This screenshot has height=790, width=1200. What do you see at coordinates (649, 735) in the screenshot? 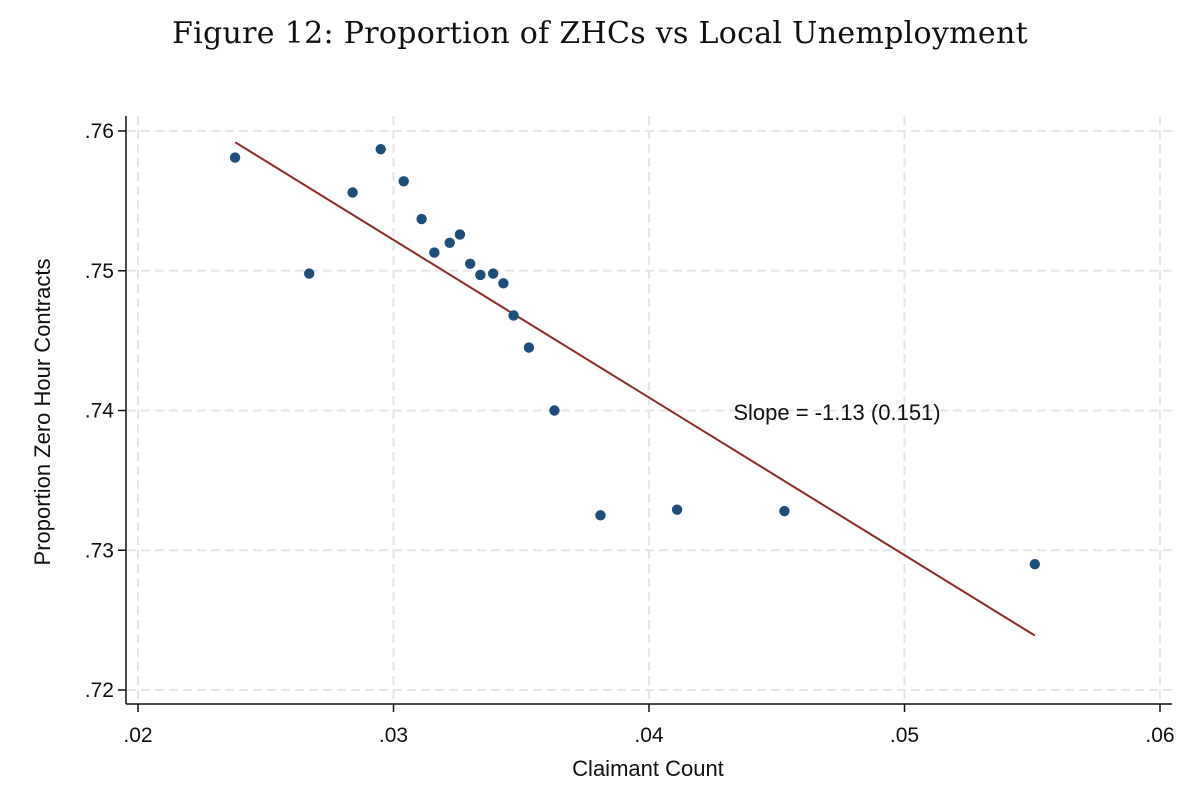
I see `x-tick-label: .04` at bounding box center [649, 735].